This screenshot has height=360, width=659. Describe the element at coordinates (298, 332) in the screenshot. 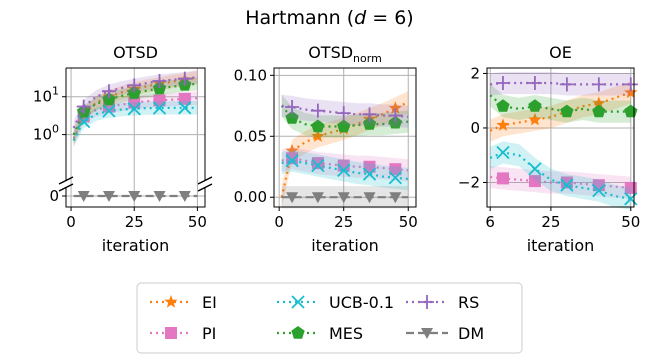

I see `legend-marker-mes` at that location.